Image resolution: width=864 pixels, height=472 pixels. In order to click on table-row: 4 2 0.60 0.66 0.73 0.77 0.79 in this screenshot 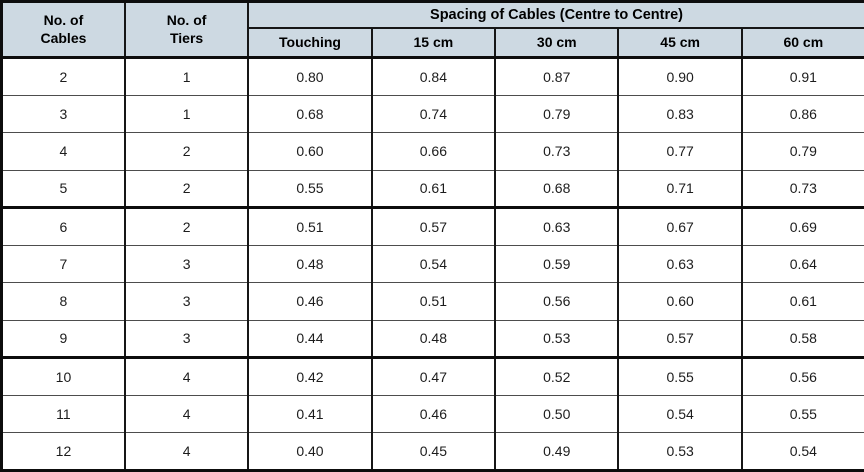, I will do `click(432, 151)`.